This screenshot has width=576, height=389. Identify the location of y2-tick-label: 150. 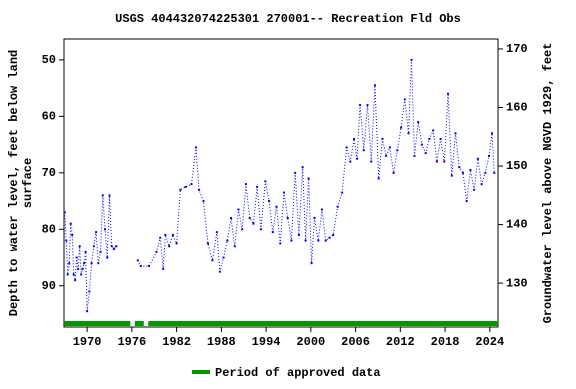
(517, 166).